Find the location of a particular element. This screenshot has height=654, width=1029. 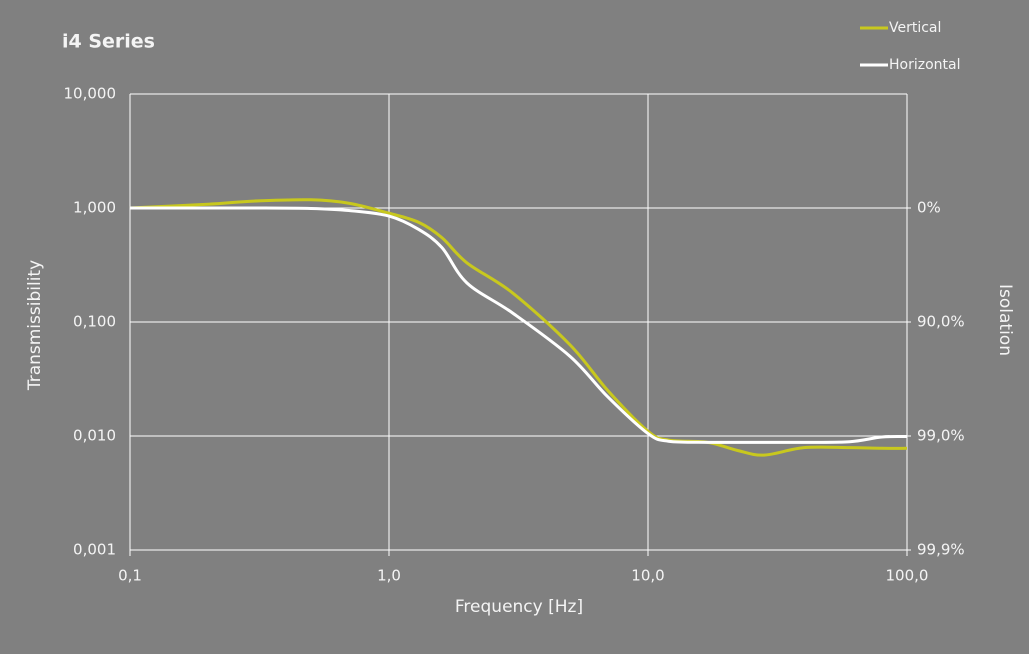

x-tick-label: 10,0 is located at coordinates (647, 576).